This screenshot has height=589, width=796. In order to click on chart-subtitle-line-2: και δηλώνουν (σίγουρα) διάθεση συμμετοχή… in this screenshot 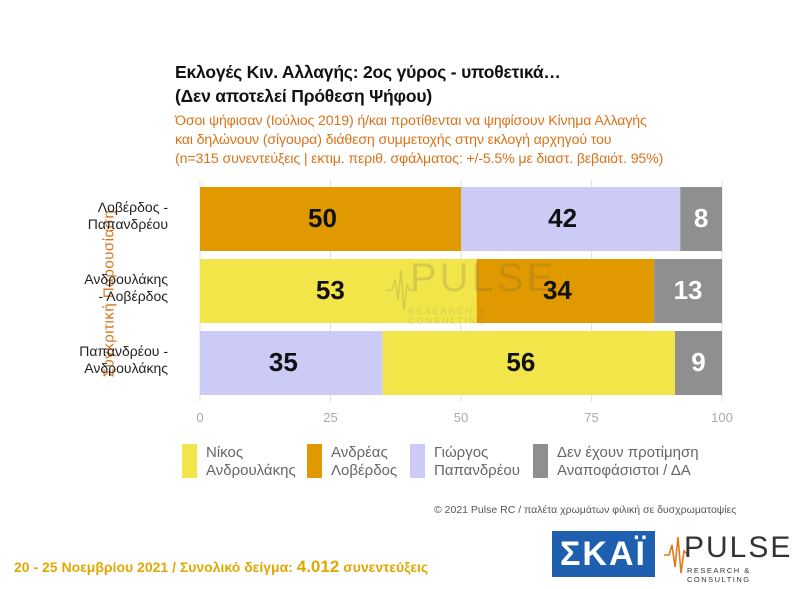, I will do `click(393, 140)`.